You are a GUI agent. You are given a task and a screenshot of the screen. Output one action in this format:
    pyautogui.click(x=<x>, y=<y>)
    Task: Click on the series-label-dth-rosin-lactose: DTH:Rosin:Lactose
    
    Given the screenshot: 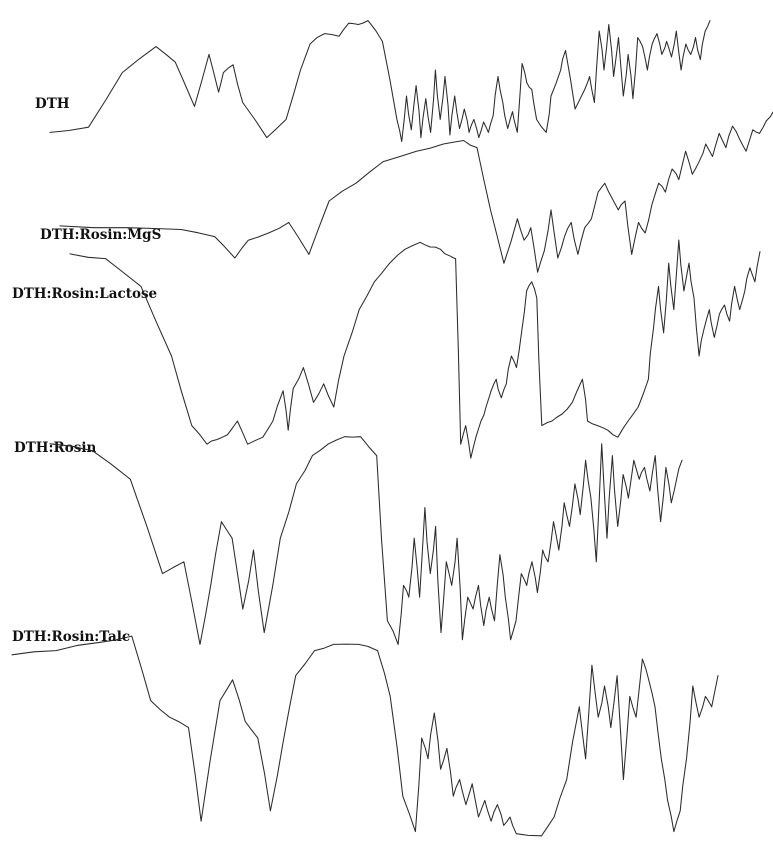 What is the action you would take?
    pyautogui.click(x=84, y=294)
    